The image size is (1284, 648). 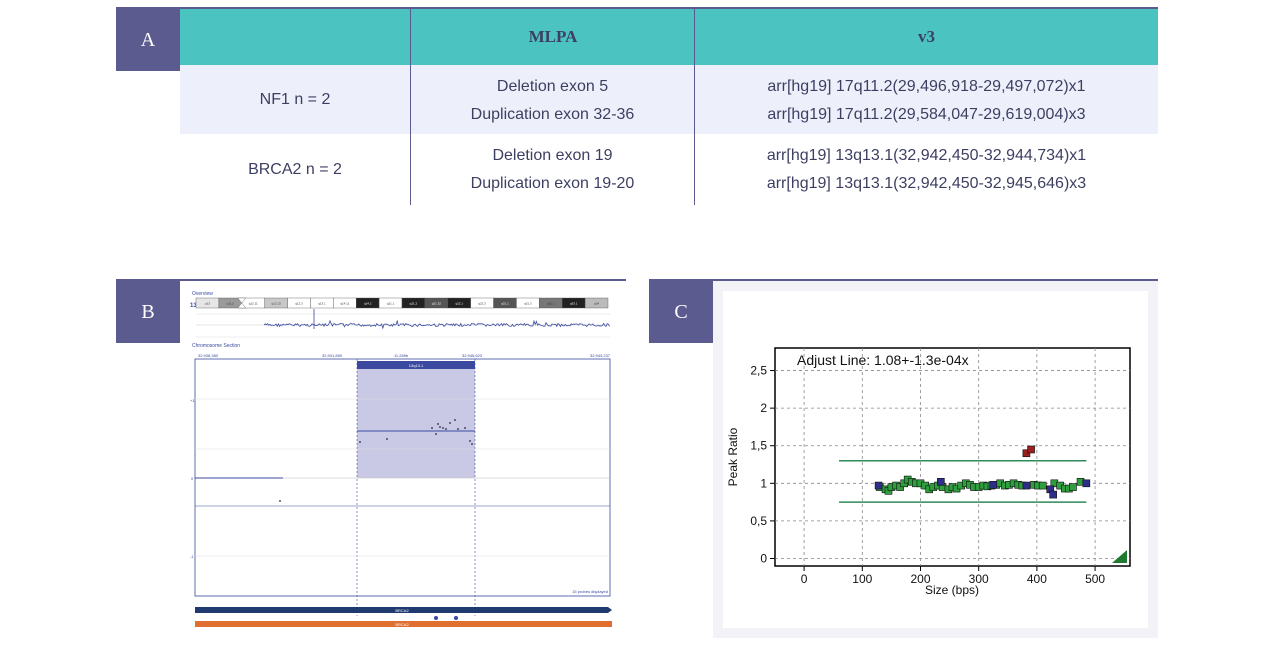 I want to click on y-tick-label: -1, so click(x=192, y=556).